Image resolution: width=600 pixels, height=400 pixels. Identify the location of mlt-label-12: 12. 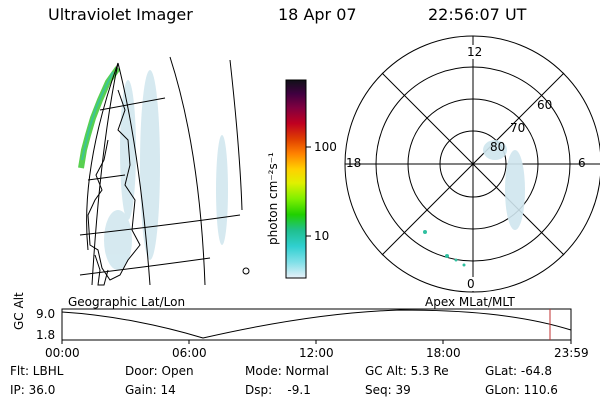
(475, 52).